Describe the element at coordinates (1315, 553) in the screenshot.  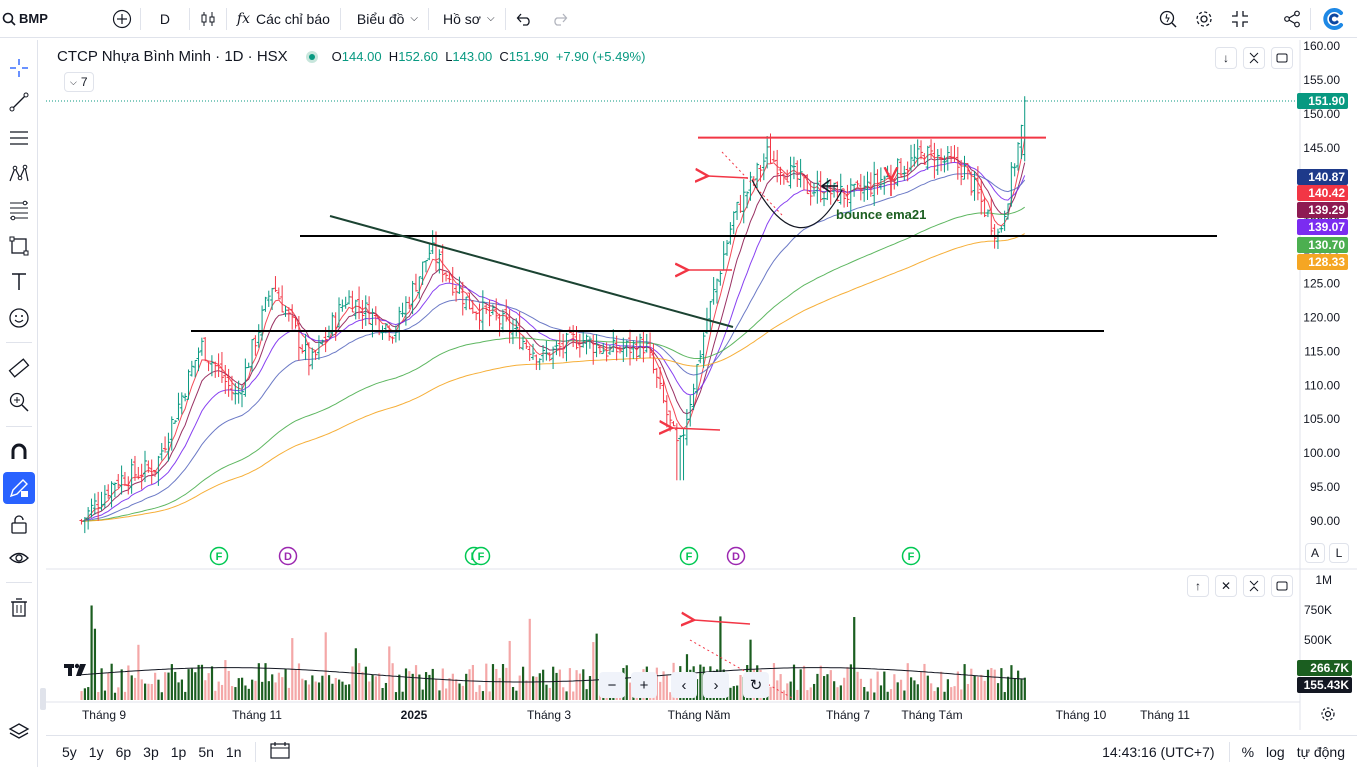
I see `auto-scale-button: A` at that location.